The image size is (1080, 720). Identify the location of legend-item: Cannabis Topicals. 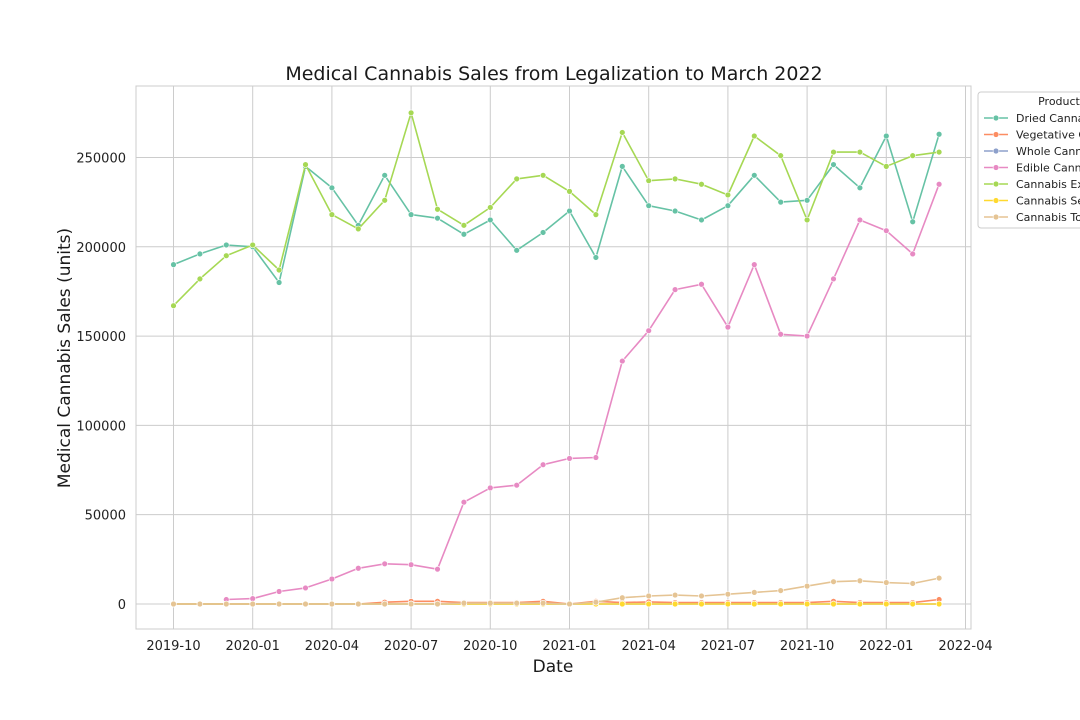
(1032, 217).